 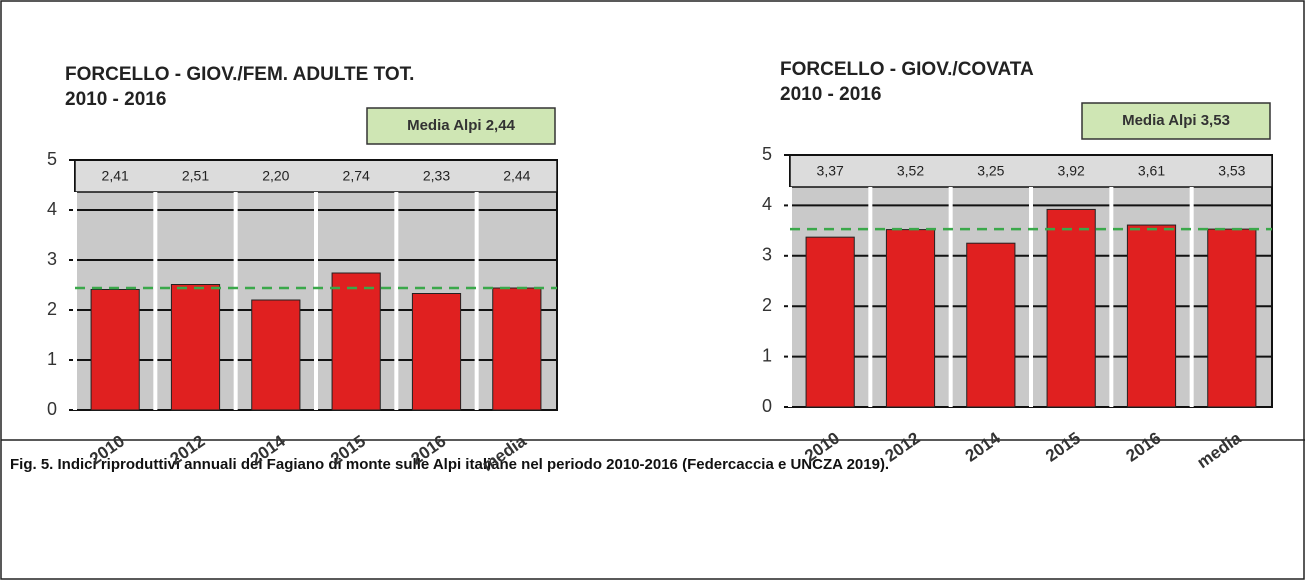 I want to click on value-label: 3,52, so click(x=910, y=171).